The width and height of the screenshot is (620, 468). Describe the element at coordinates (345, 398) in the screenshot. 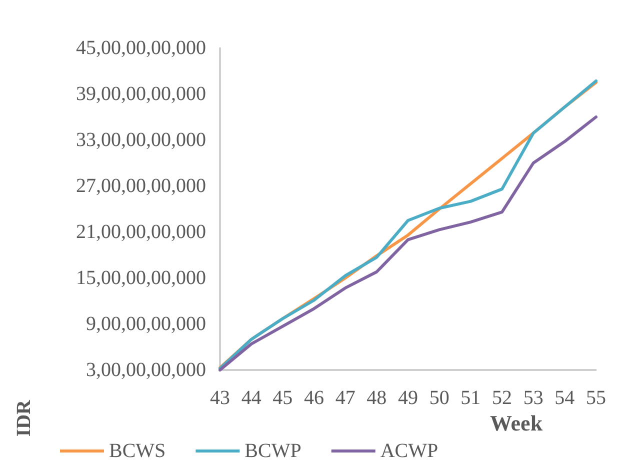

I see `x-tick-label: 47` at that location.